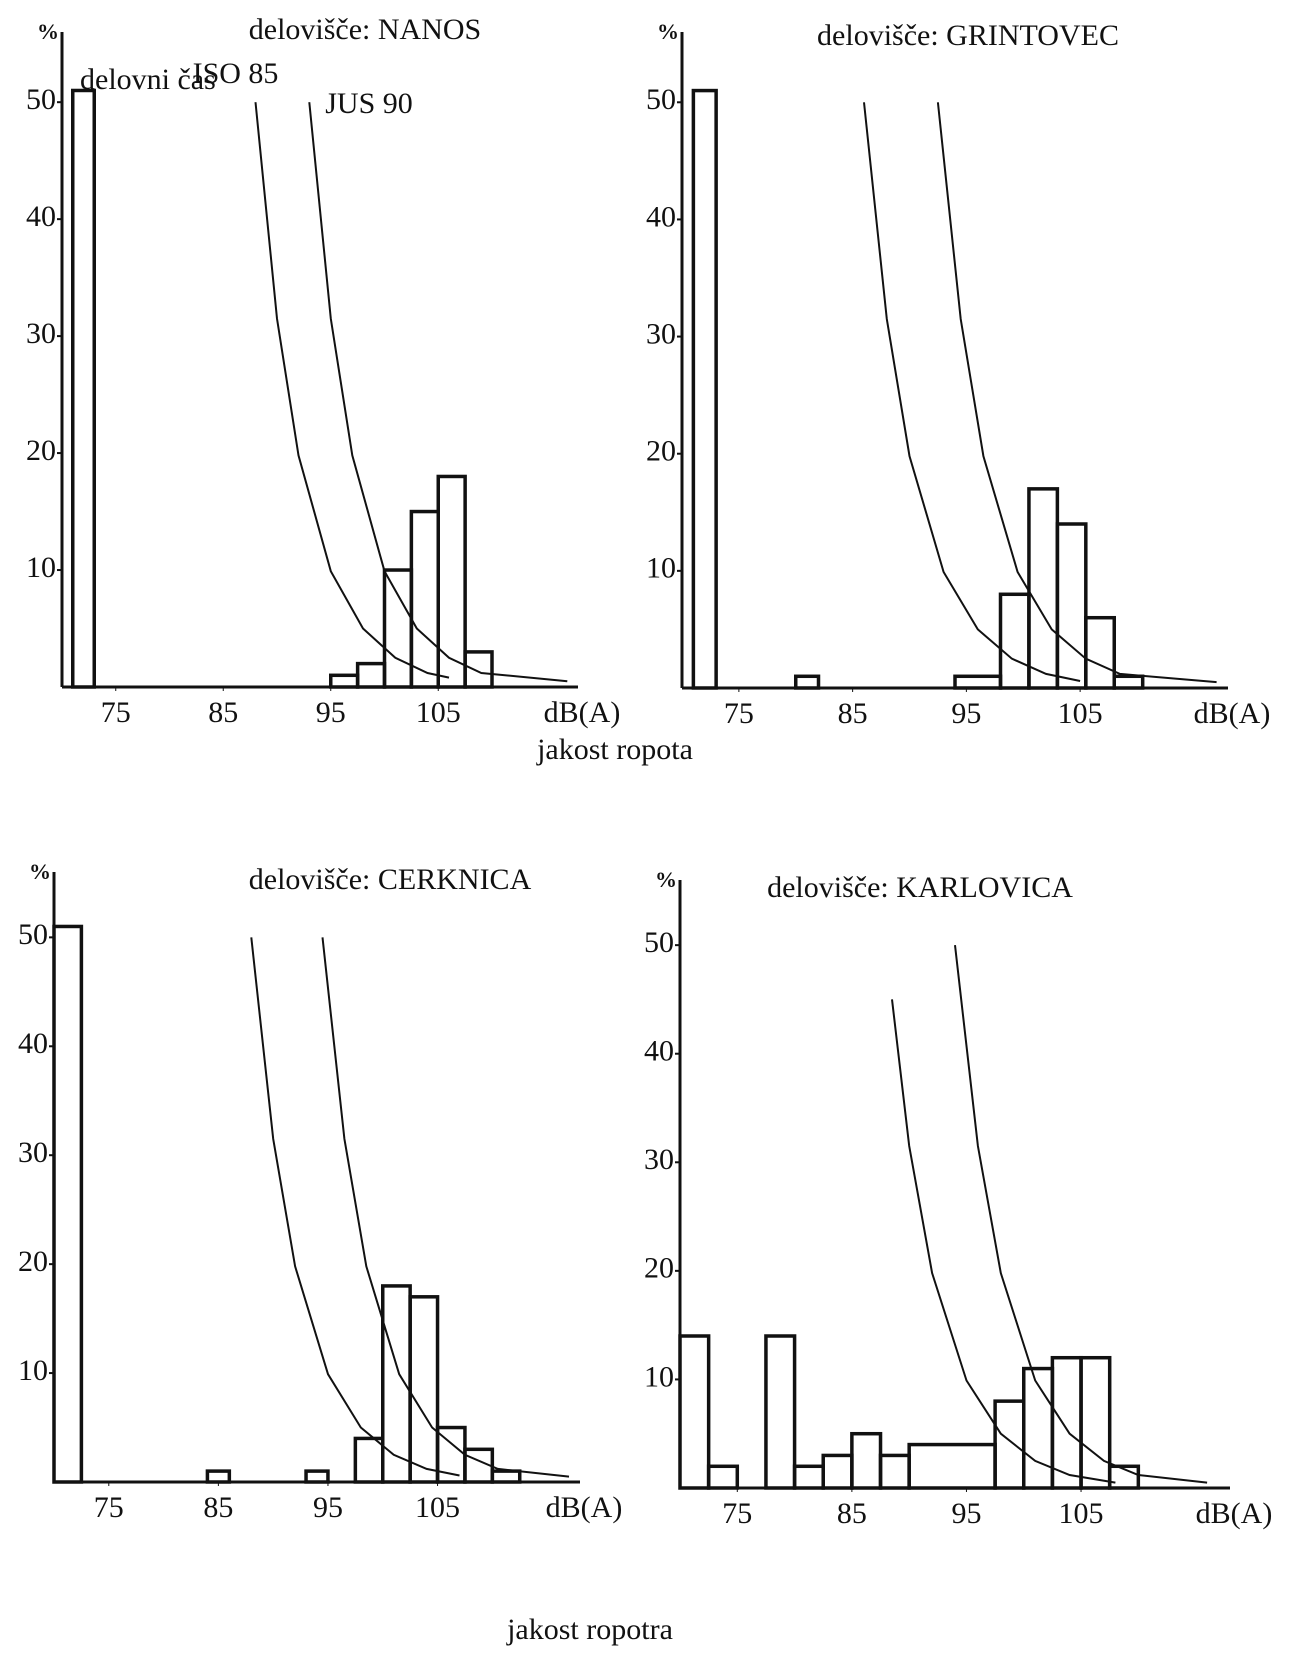 The width and height of the screenshot is (1312, 1654). Describe the element at coordinates (369, 103) in the screenshot. I see `curve-label: JUS 90` at that location.